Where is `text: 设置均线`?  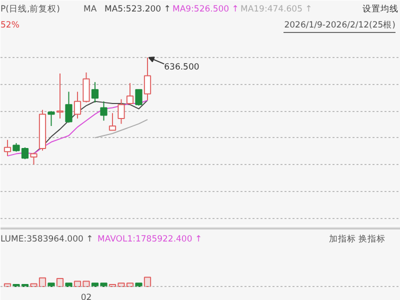 text: 设置均线 is located at coordinates (380, 9).